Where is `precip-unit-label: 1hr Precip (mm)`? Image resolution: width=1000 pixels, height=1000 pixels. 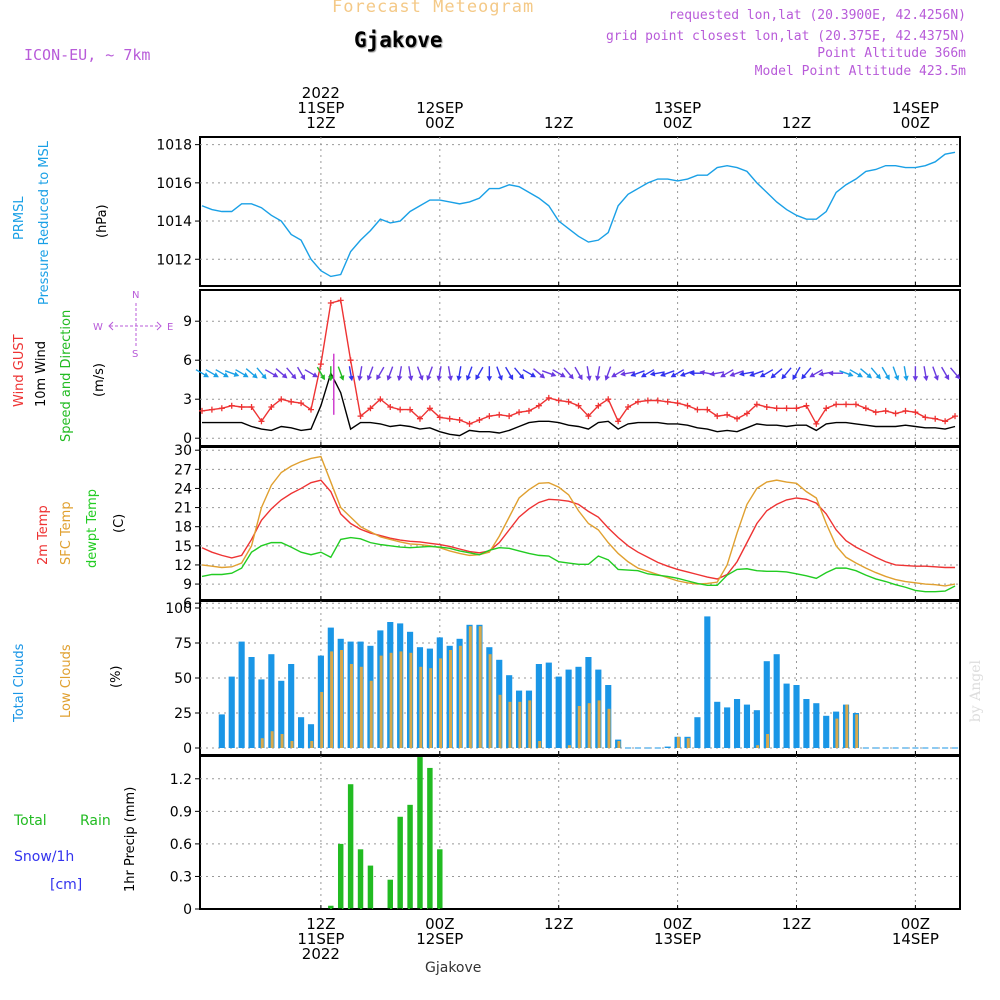 precip-unit-label: 1hr Precip (mm) is located at coordinates (130, 839).